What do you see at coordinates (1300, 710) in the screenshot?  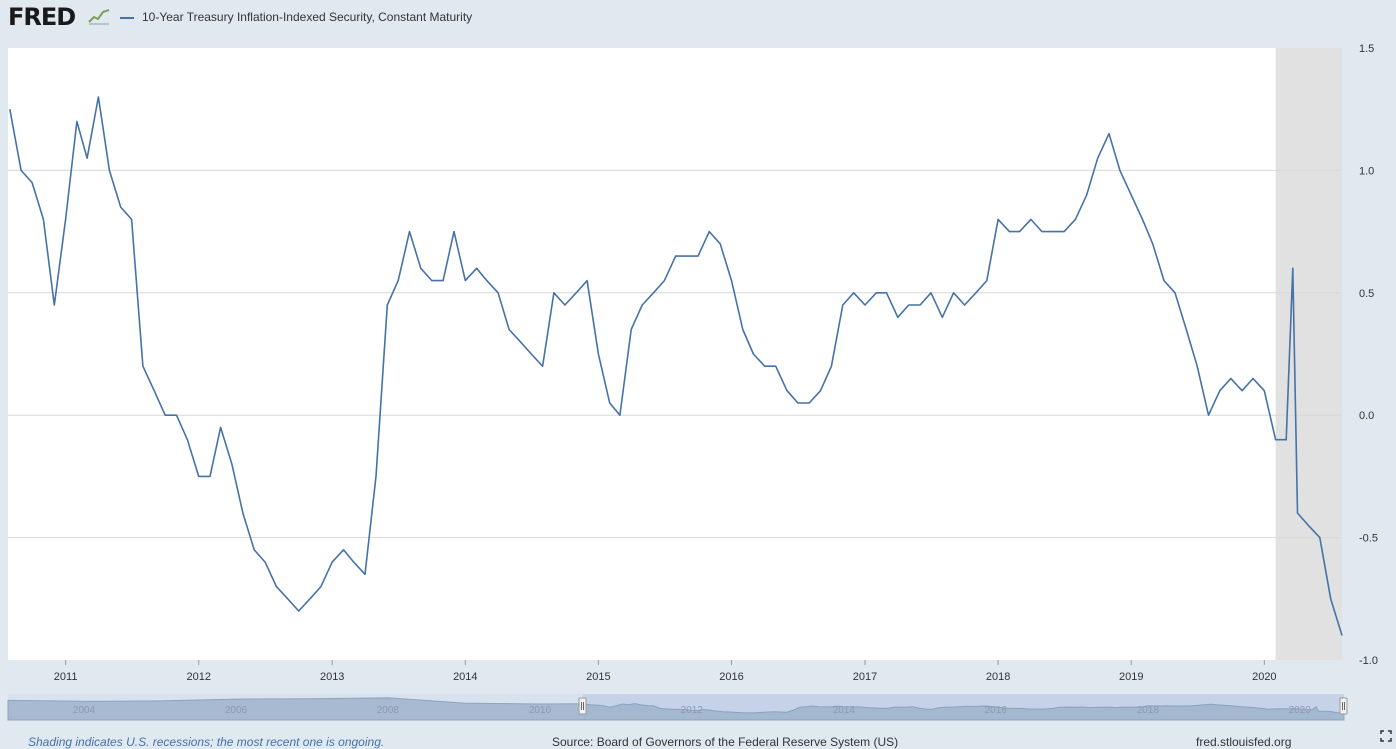 I see `navigator-label: 2020` at bounding box center [1300, 710].